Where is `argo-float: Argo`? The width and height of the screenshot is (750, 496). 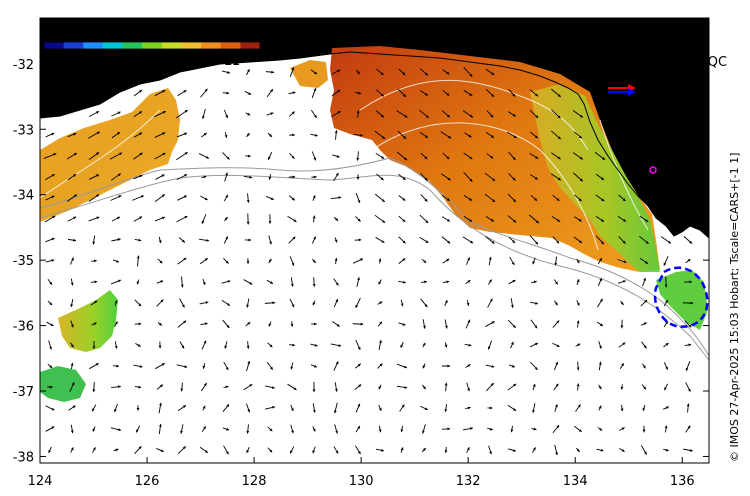 argo-float: Argo is located at coordinates (676, 171).